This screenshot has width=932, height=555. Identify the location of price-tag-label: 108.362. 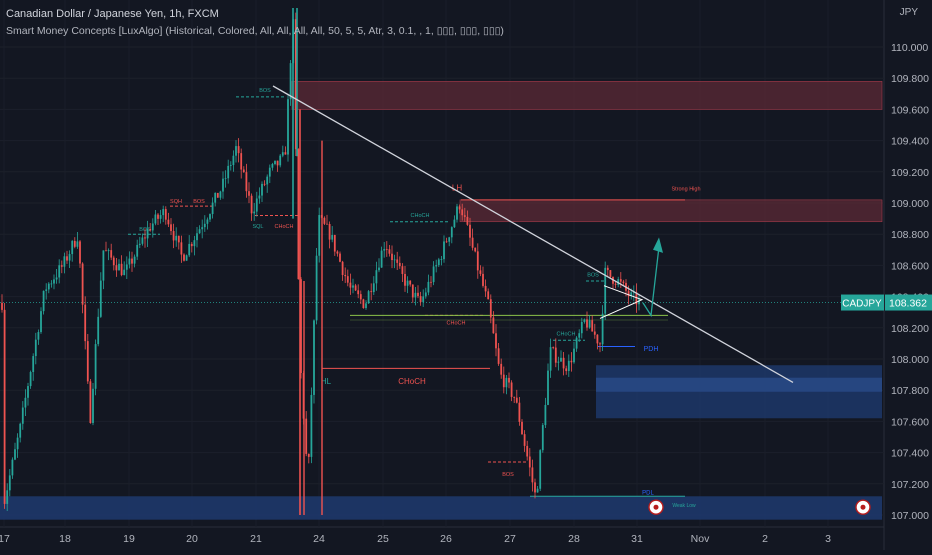
(908, 304).